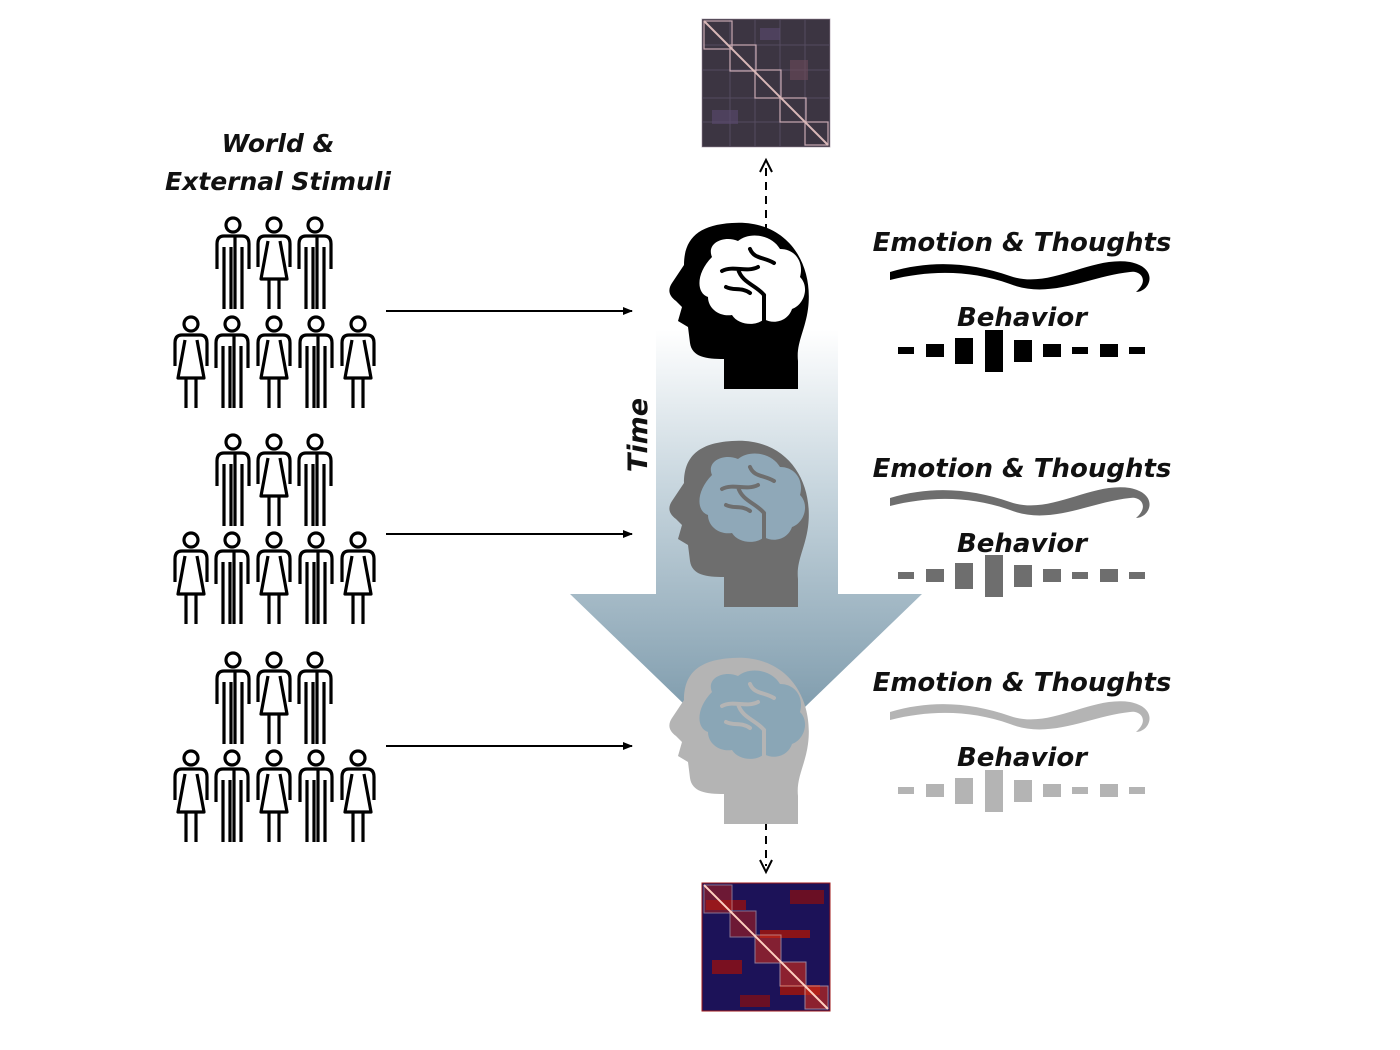  I want to click on stimuli-label-line1: World &, so click(278, 143).